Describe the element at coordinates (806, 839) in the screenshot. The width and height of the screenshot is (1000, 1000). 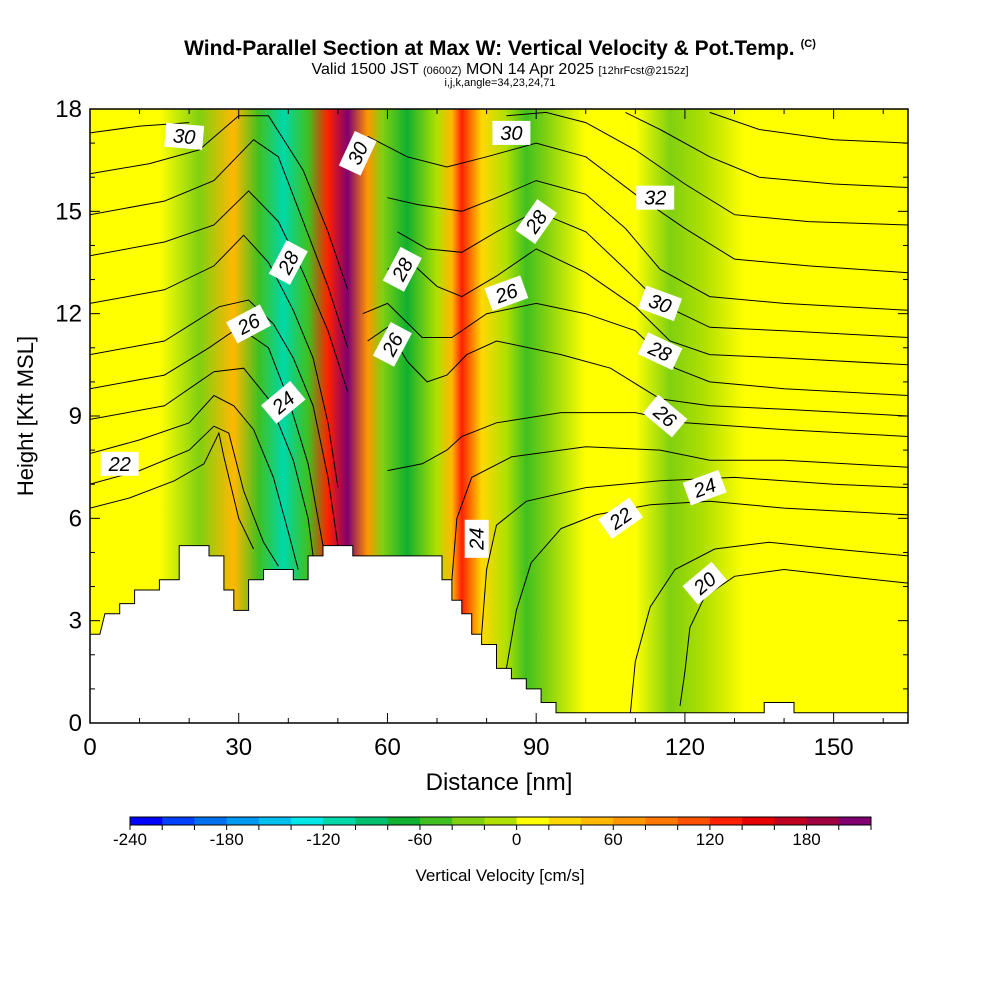
I see `colorbar-tick-label: 180` at that location.